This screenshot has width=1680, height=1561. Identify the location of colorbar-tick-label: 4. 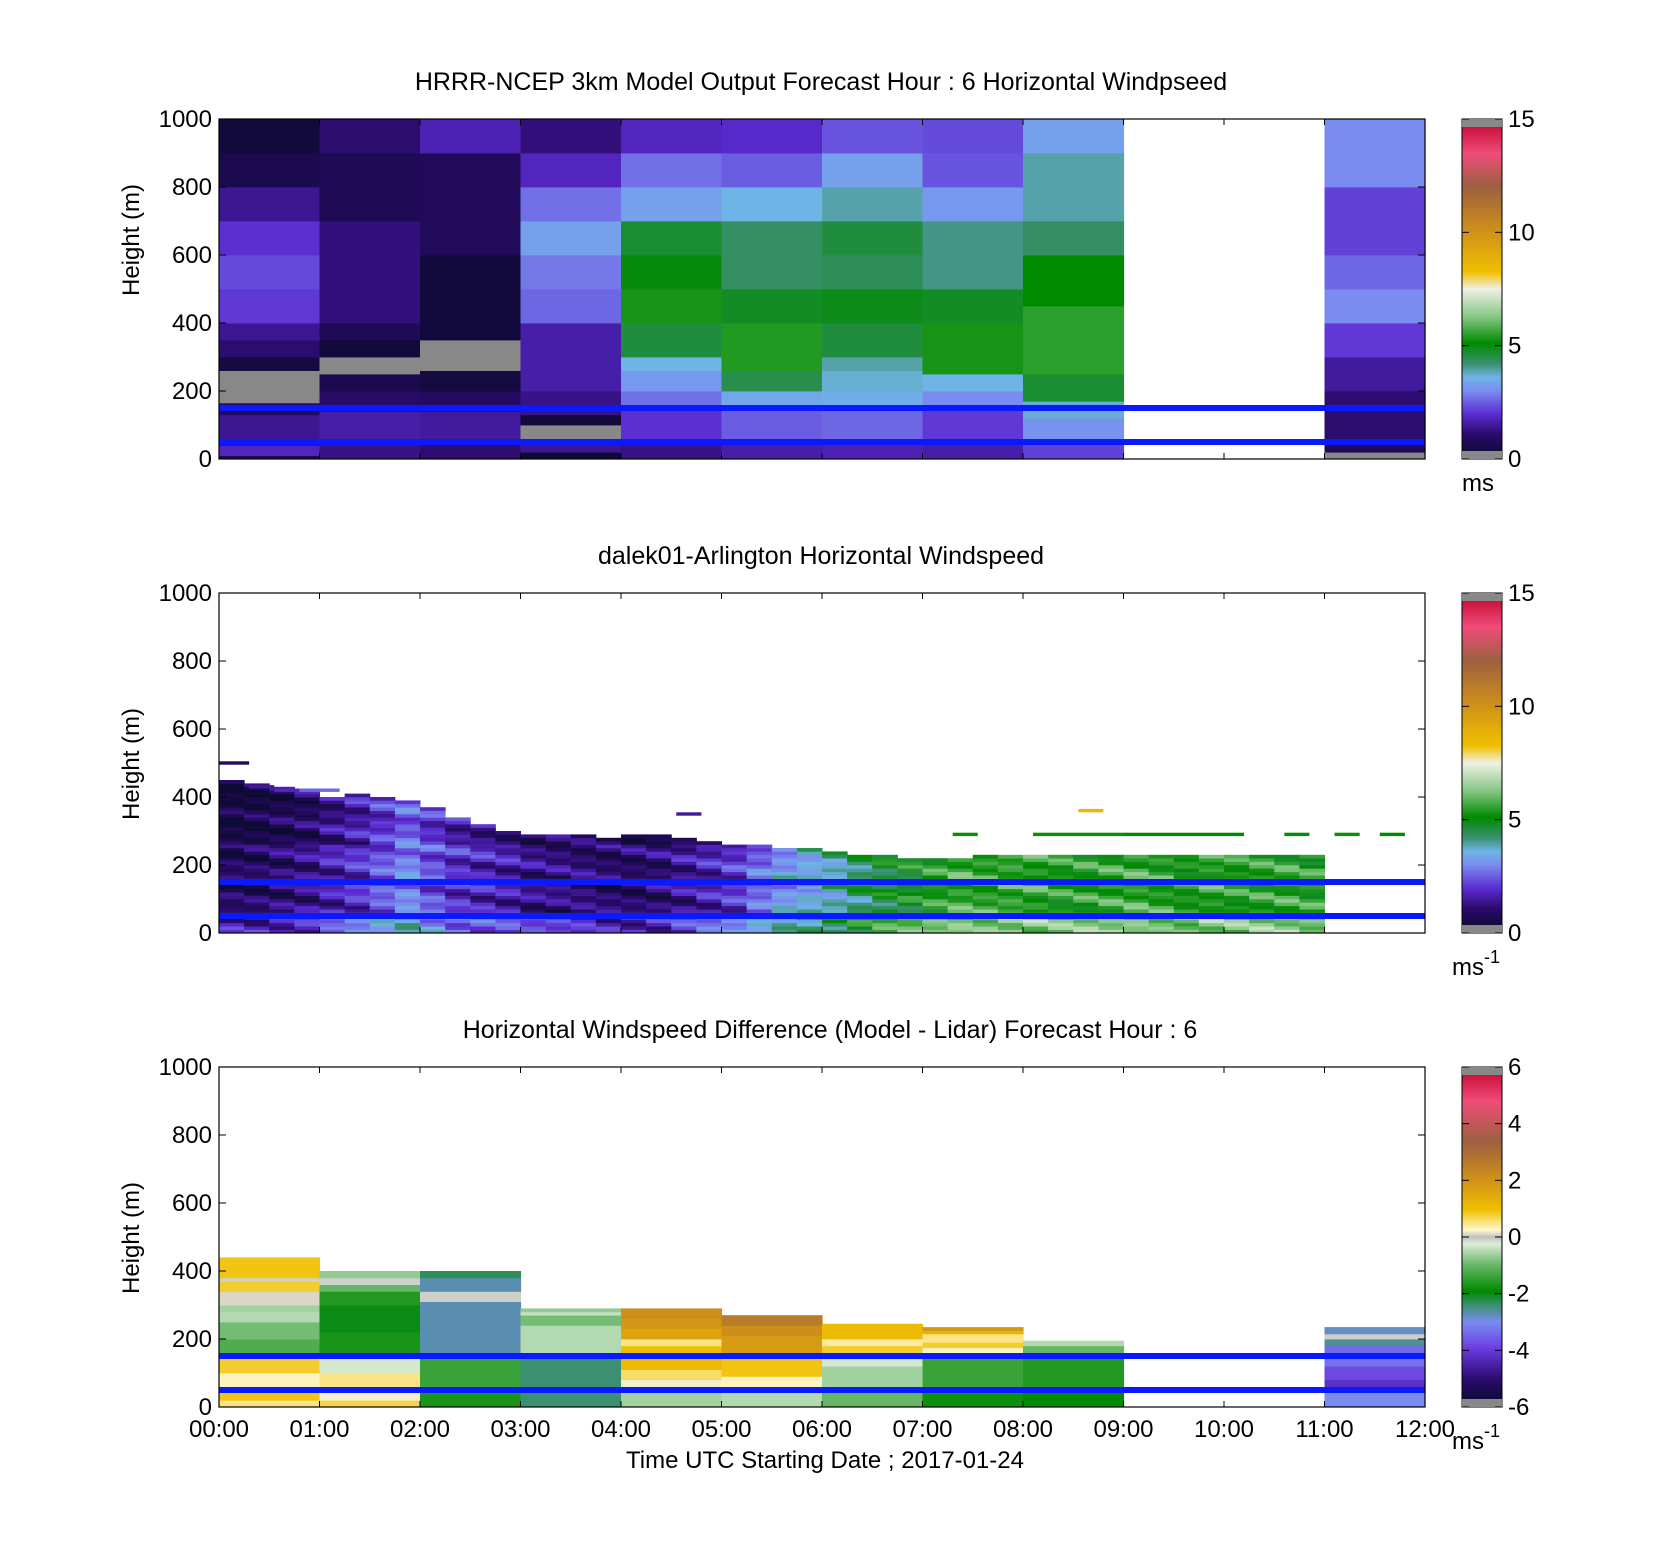
(1514, 1124).